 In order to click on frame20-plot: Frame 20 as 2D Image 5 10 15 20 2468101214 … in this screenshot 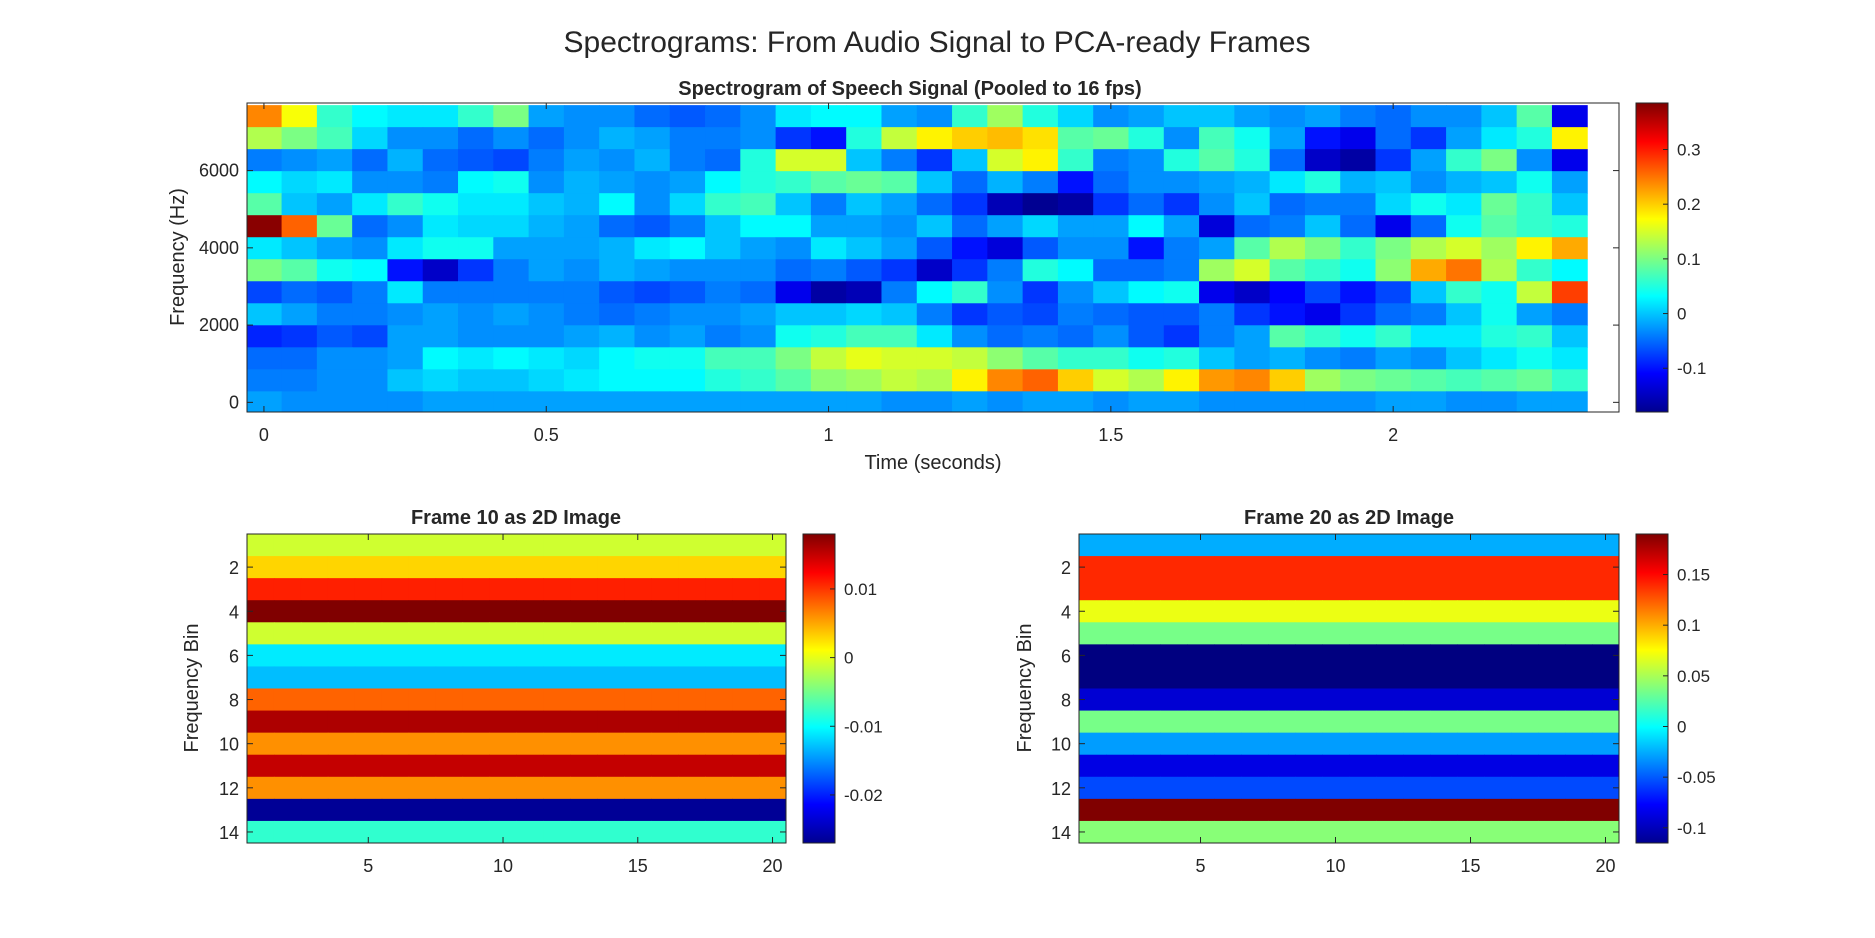, I will do `click(1365, 691)`.